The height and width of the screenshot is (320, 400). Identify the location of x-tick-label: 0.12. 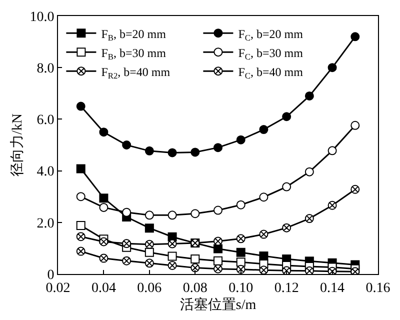
(286, 288).